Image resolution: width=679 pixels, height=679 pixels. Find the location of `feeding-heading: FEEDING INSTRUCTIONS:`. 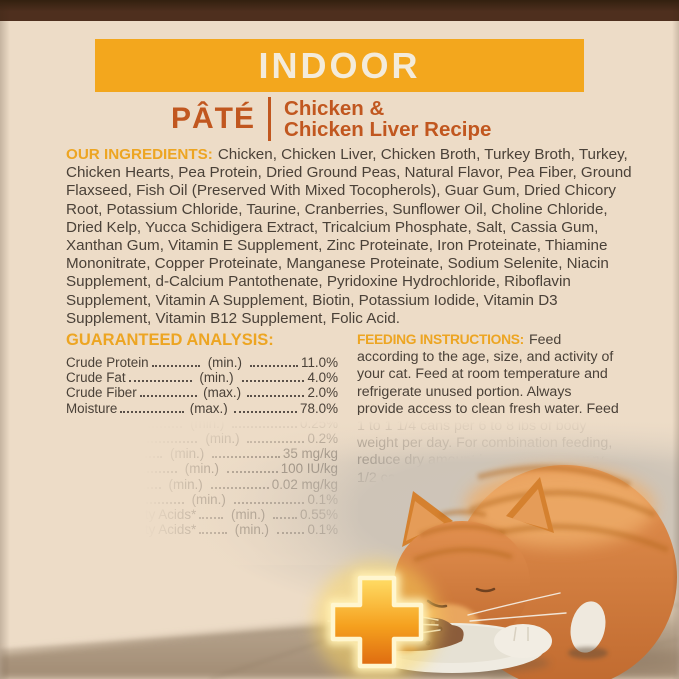

feeding-heading: FEEDING INSTRUCTIONS: is located at coordinates (440, 339).